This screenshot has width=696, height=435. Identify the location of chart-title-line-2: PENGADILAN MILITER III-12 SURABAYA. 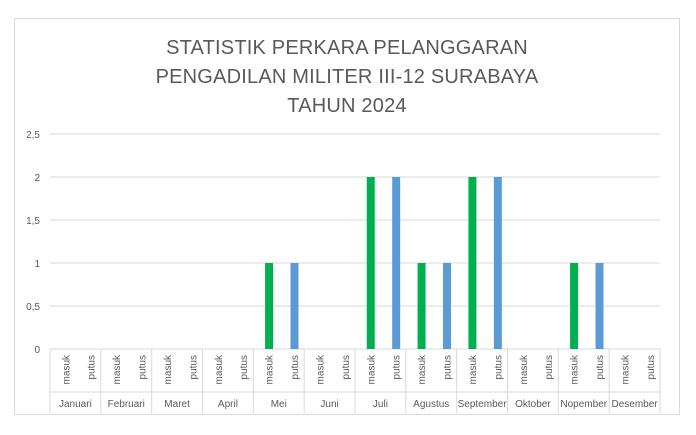
(347, 77).